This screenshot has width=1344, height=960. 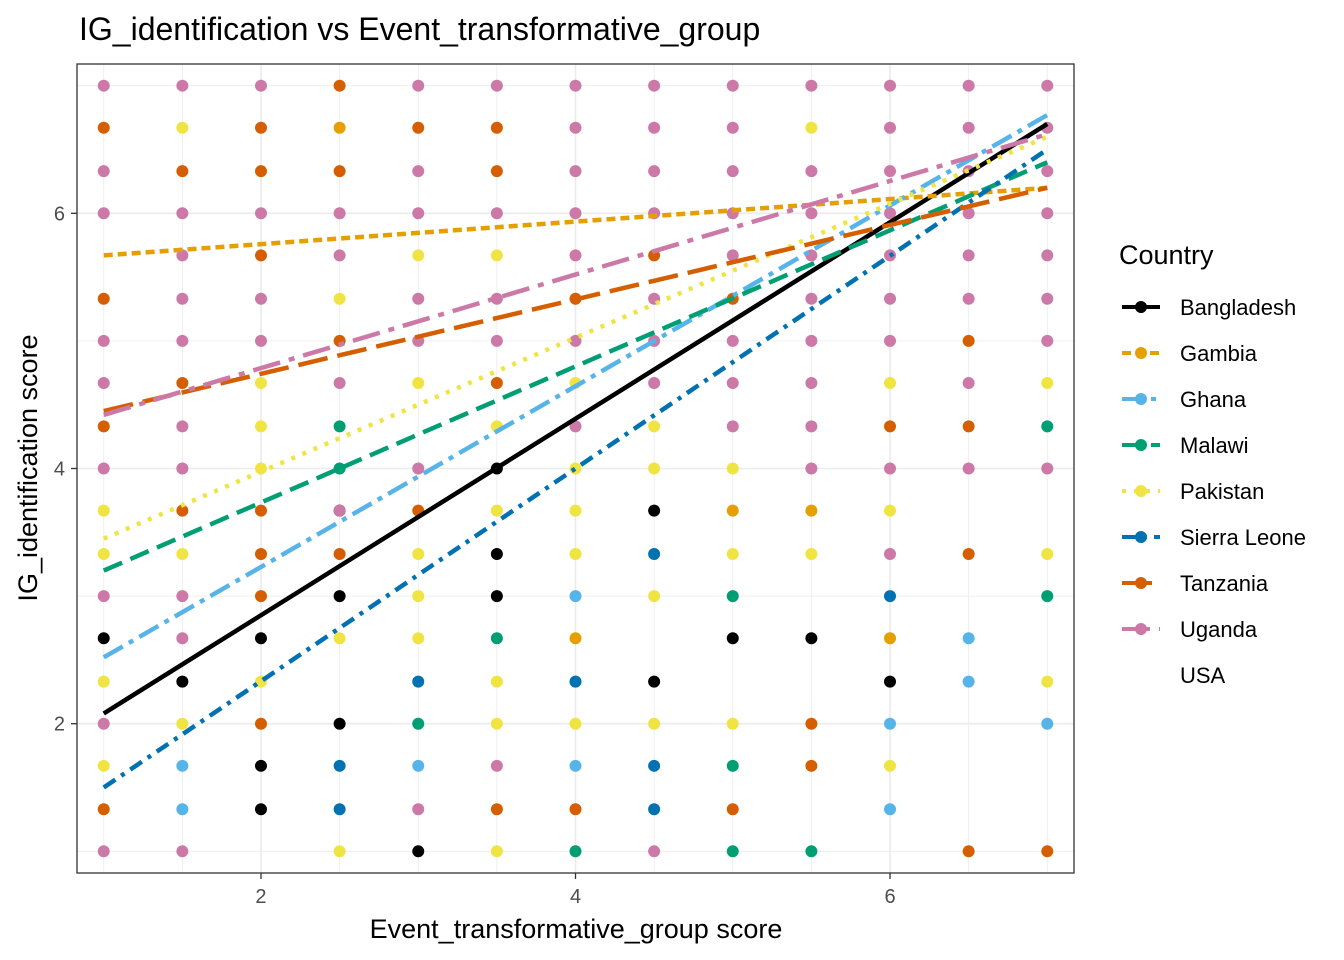 I want to click on legend-key-point, so click(x=1141, y=445).